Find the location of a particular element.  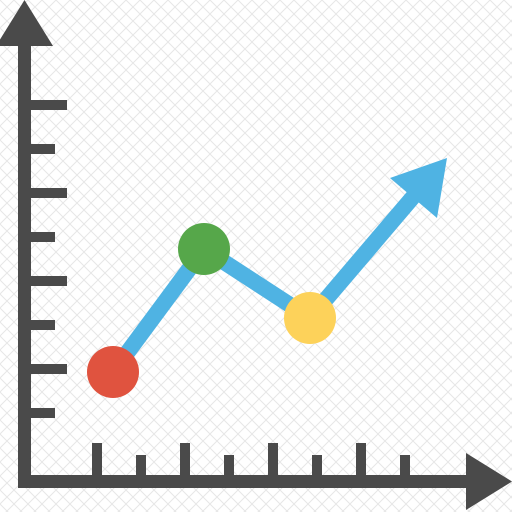

data-point-red is located at coordinates (113, 372).